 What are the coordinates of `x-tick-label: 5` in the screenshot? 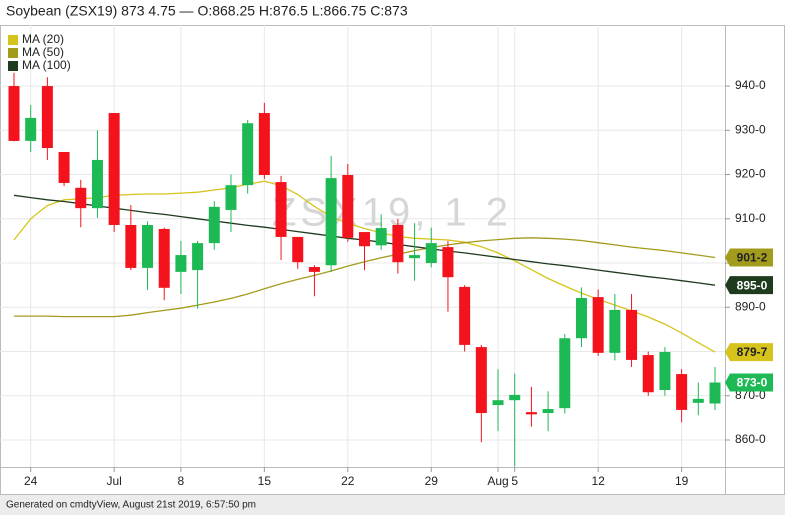 It's located at (514, 481).